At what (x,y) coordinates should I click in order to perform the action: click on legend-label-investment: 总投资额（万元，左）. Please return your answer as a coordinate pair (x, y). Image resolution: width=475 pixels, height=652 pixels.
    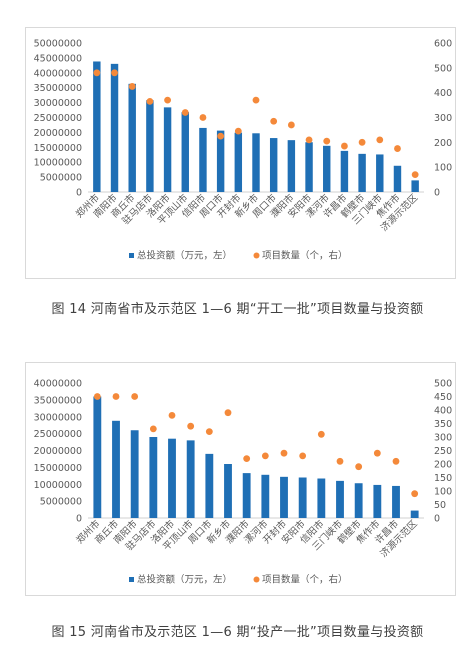
    Looking at the image, I should click on (184, 580).